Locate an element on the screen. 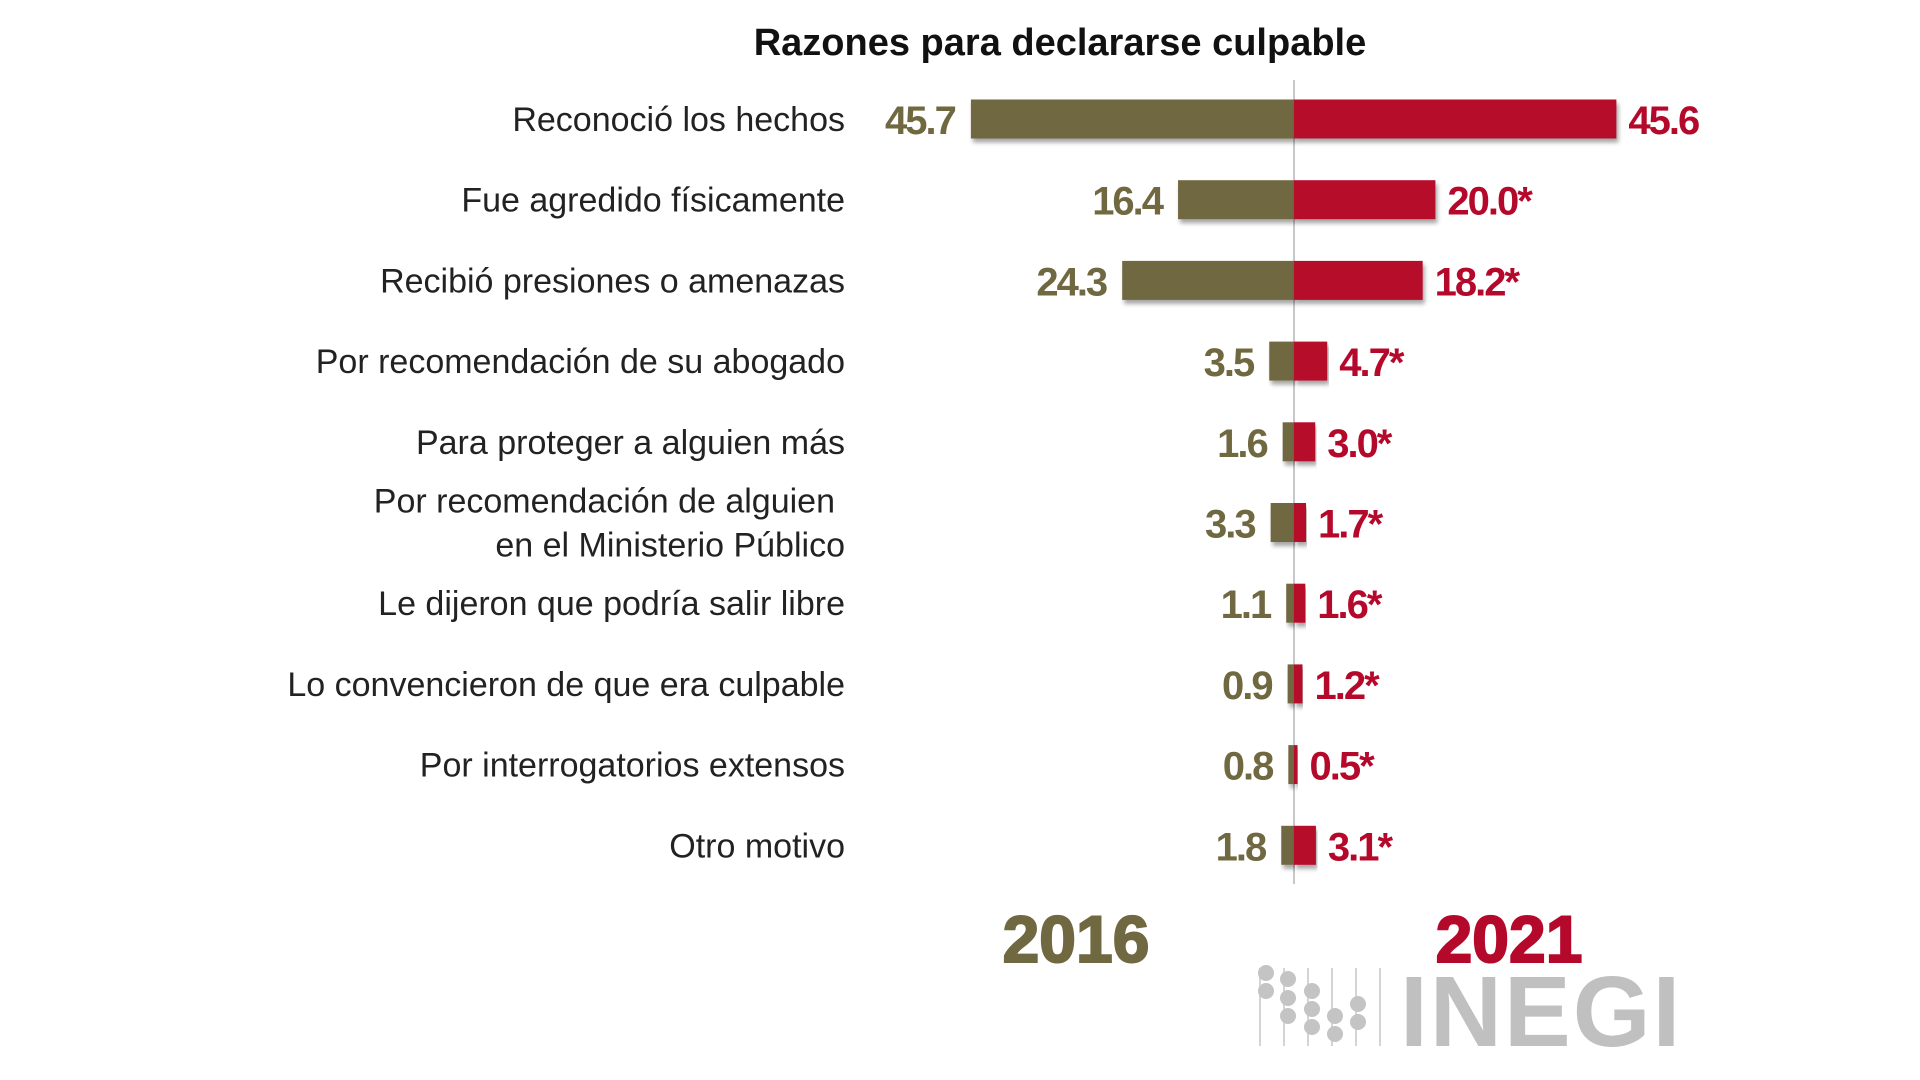 This screenshot has height=1080, width=1920. data-label-2016: 1.6 is located at coordinates (1242, 444).